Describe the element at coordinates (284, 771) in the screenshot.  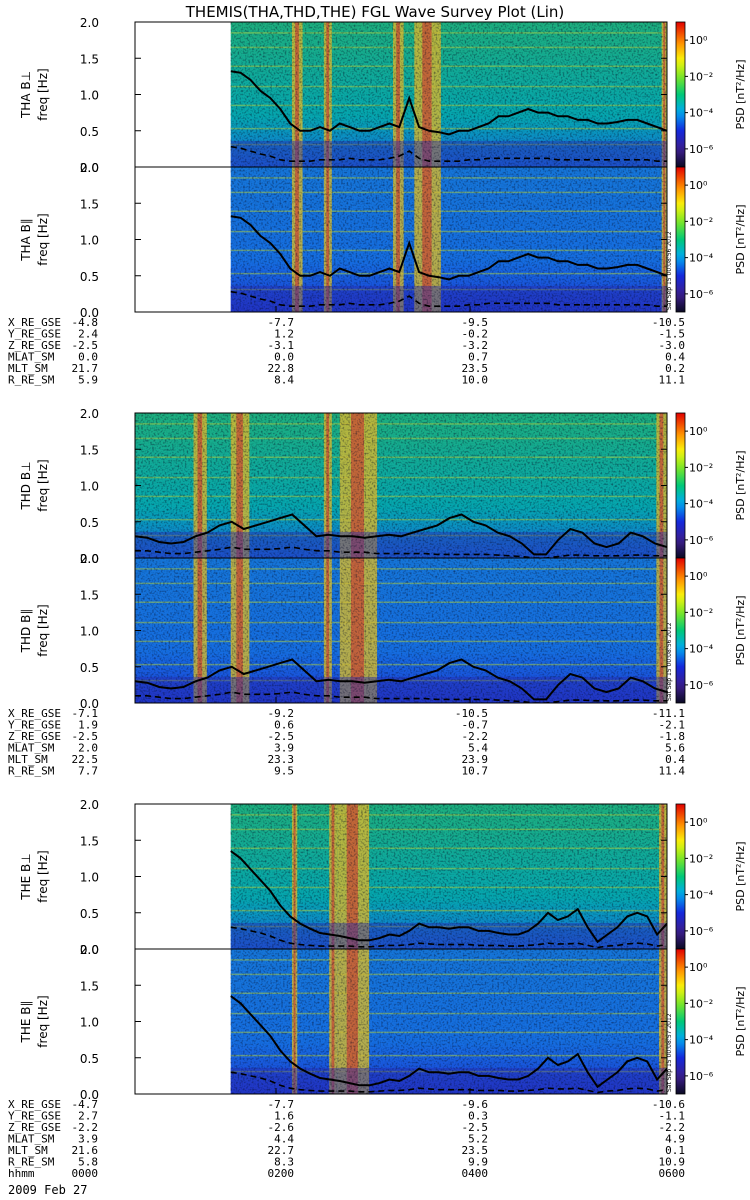
I see `ephemeris-value: 9.5` at that location.